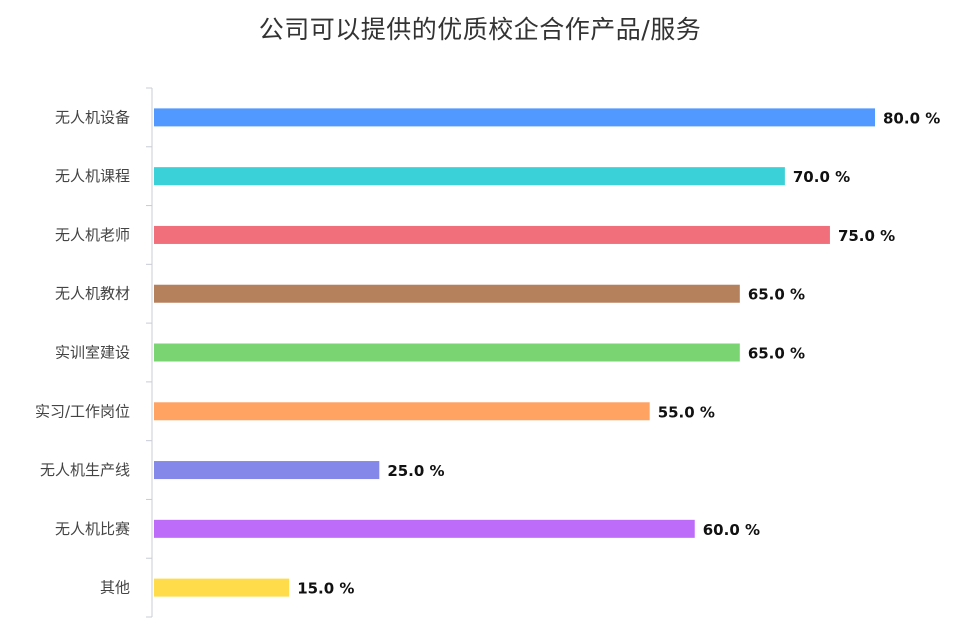 The image size is (960, 641). I want to click on data-label: 70.0 %, so click(821, 177).